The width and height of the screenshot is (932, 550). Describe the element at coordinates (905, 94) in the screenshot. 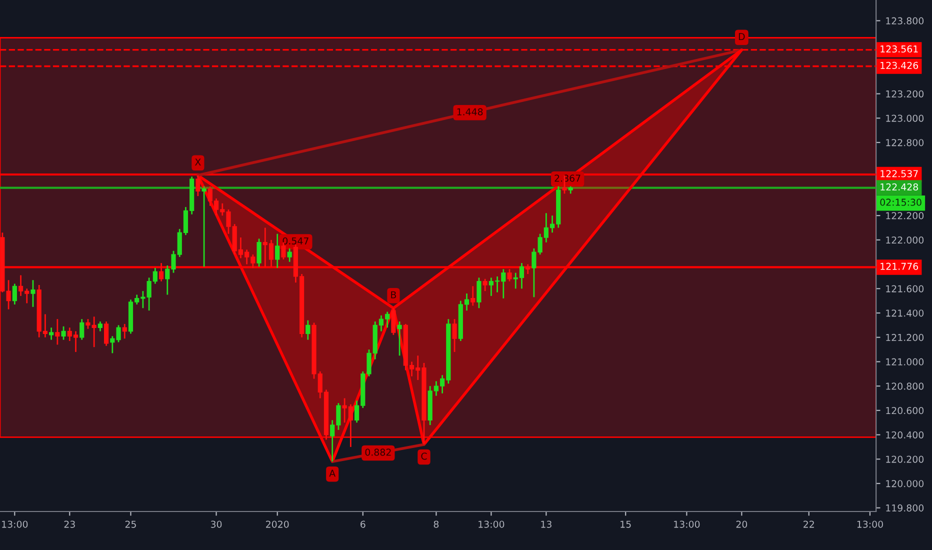

I see `y-tick-label: 123.200` at that location.